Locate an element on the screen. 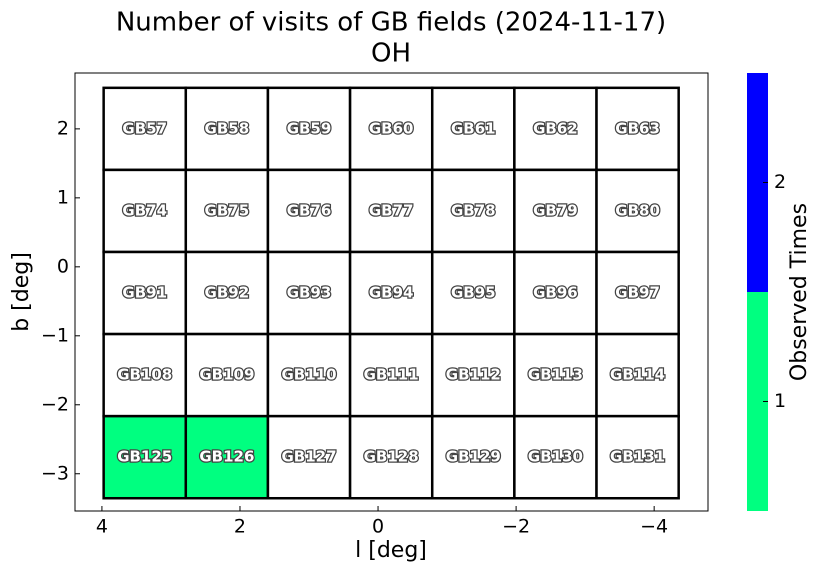 The image size is (822, 575). chart-subtitle: OH is located at coordinates (391, 54).